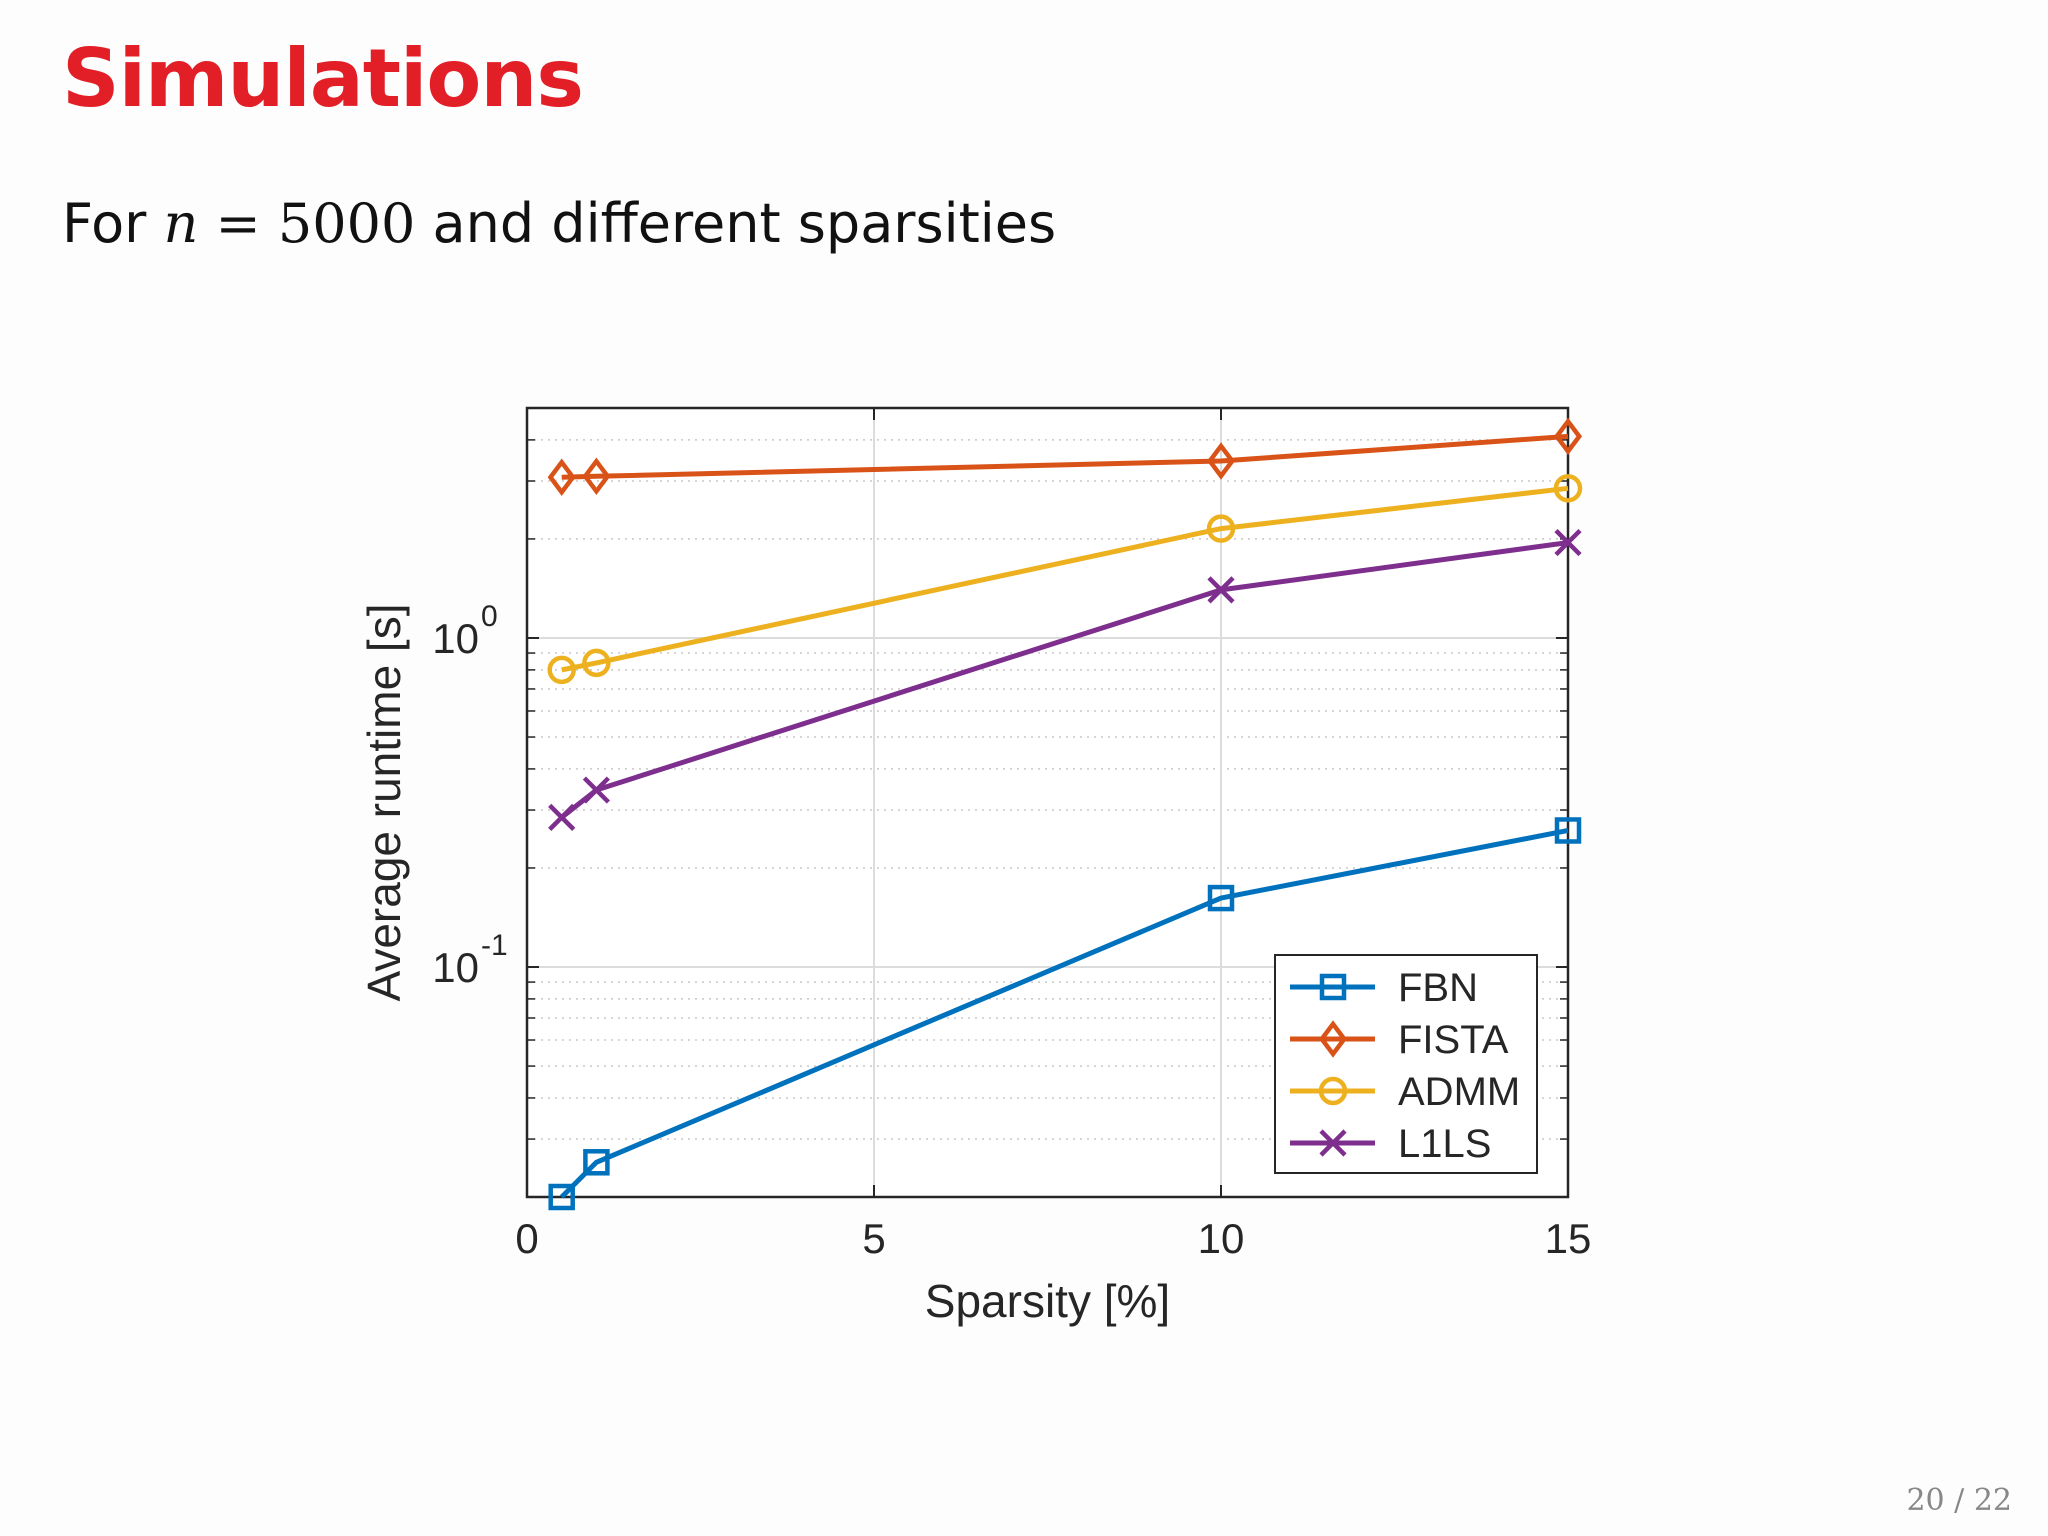 This screenshot has width=2048, height=1536. I want to click on series-admm, so click(1065, 579).